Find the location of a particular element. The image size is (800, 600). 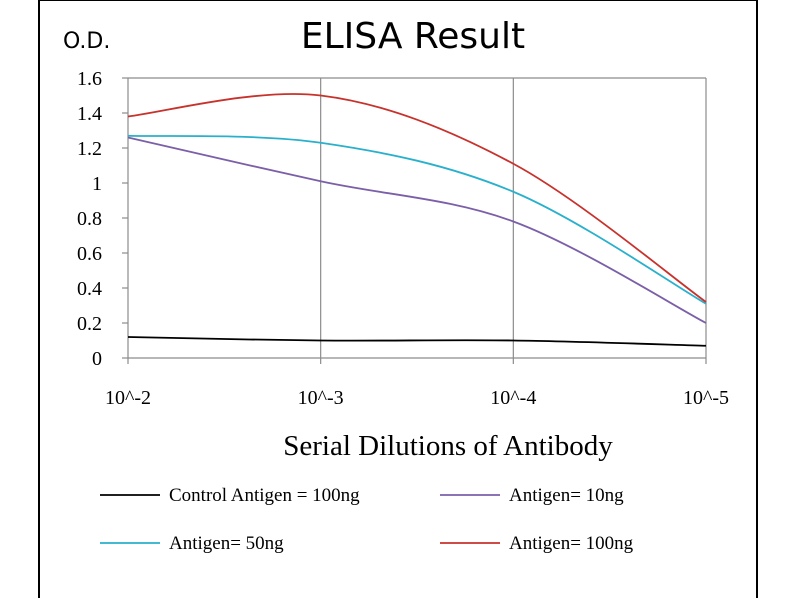

legend-label-2: Antigen= 50ng is located at coordinates (226, 543).